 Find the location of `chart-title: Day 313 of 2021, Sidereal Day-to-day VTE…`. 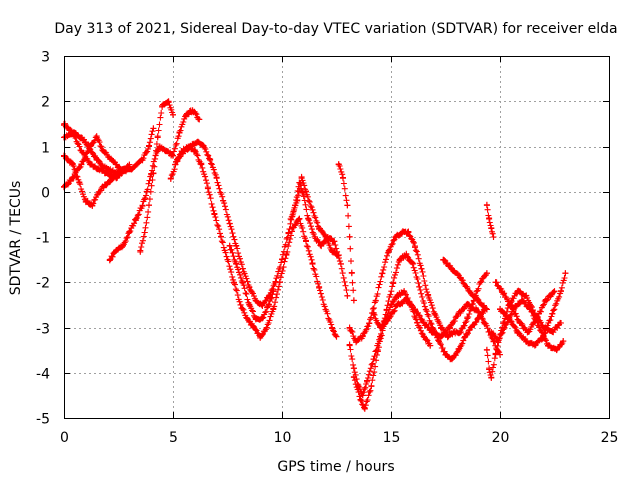

chart-title: Day 313 of 2021, Sidereal Day-to-day VTE… is located at coordinates (335, 29).